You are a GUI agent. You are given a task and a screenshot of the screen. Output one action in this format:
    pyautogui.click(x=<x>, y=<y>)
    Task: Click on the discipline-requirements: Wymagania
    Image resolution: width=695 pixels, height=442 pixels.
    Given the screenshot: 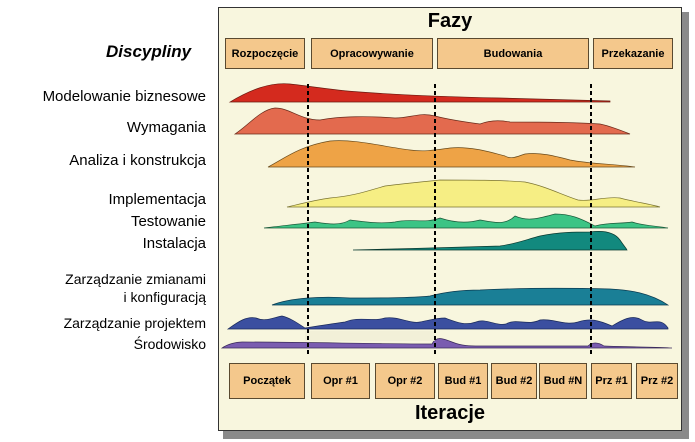 What is the action you would take?
    pyautogui.click(x=166, y=127)
    